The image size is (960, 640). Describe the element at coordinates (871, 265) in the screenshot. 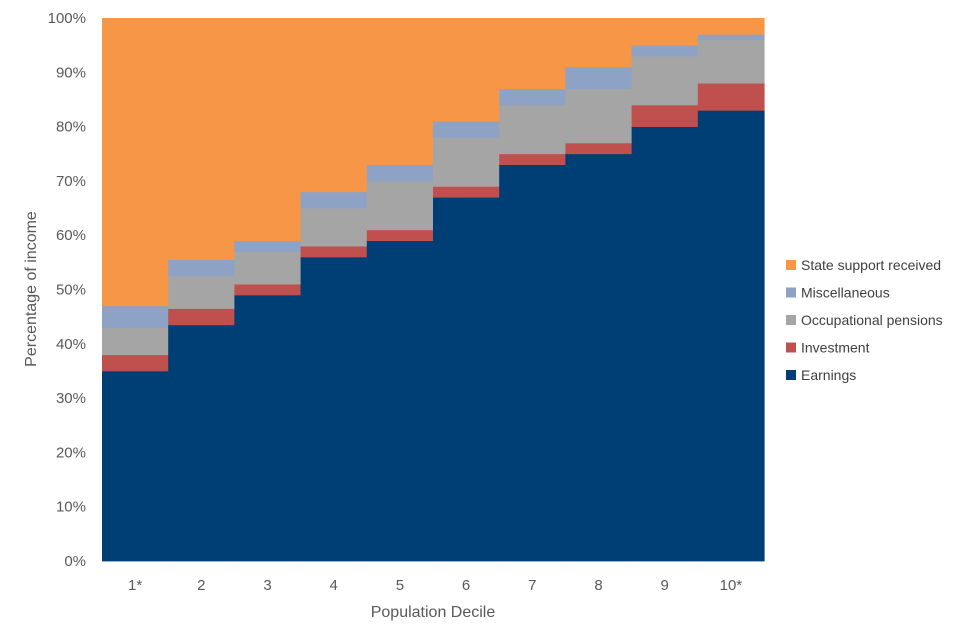

I see `legend-label: State support received` at that location.